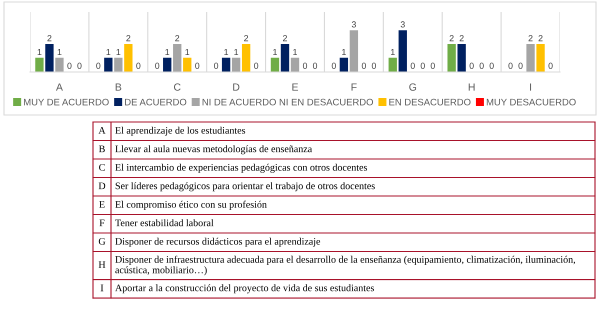 This screenshot has width=601, height=311. I want to click on text: Llevar al aula nuevas metodologías de enseñanza, so click(213, 149).